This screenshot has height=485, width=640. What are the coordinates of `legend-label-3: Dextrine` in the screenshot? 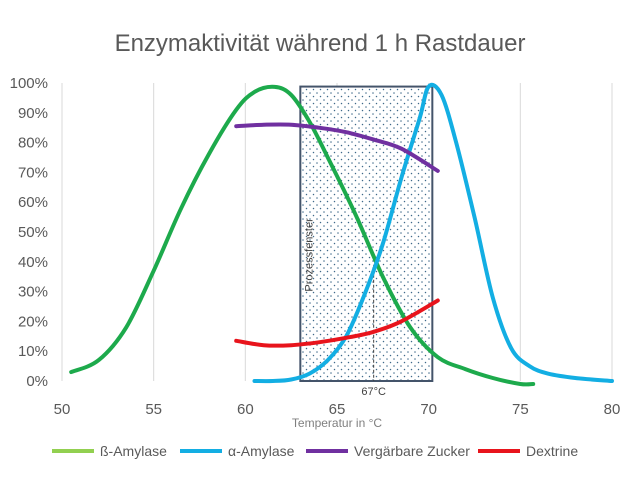 It's located at (552, 451).